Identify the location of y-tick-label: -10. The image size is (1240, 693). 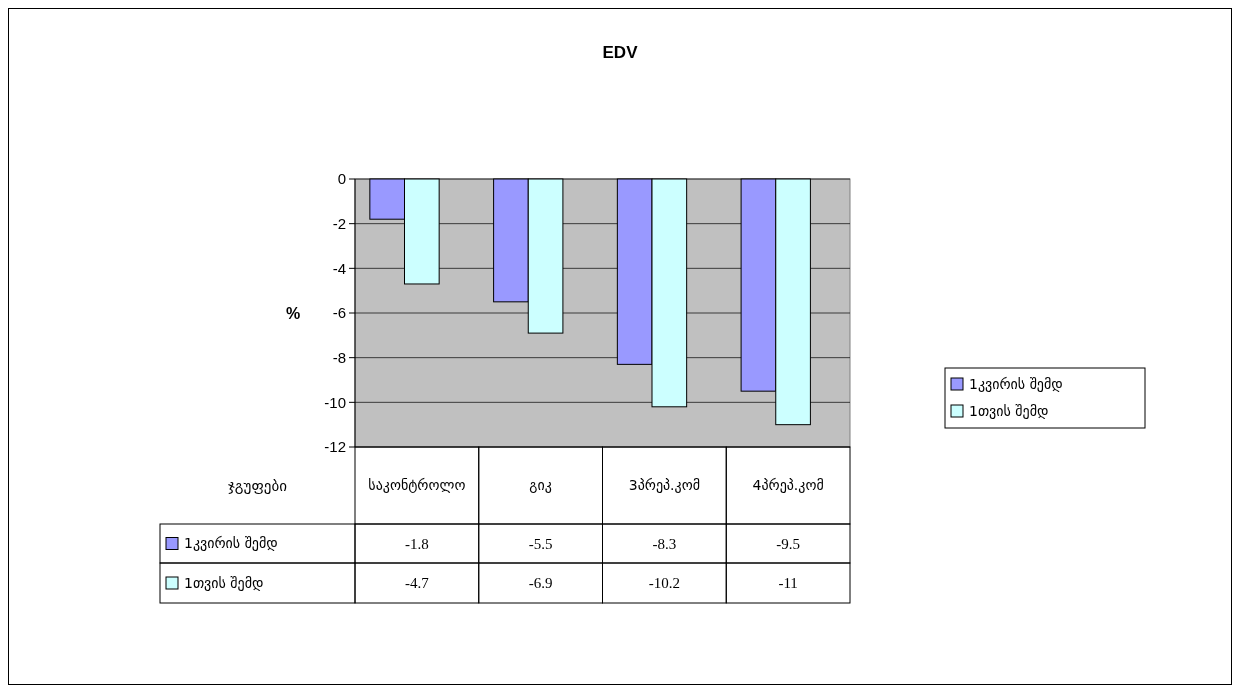
(335, 402).